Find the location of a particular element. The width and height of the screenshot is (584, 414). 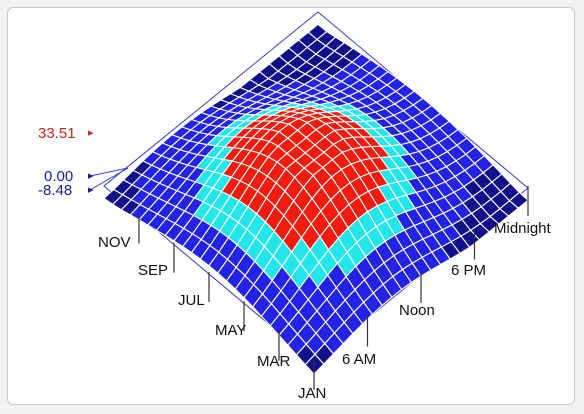

y-tick-label-noon: Noon is located at coordinates (417, 310).